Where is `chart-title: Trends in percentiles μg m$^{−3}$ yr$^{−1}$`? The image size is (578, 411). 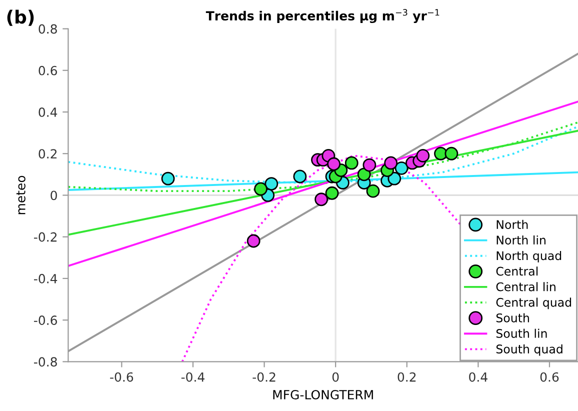 chart-title: Trends in percentiles μg m$^{−3}$ yr$^{−1}$ is located at coordinates (323, 16).